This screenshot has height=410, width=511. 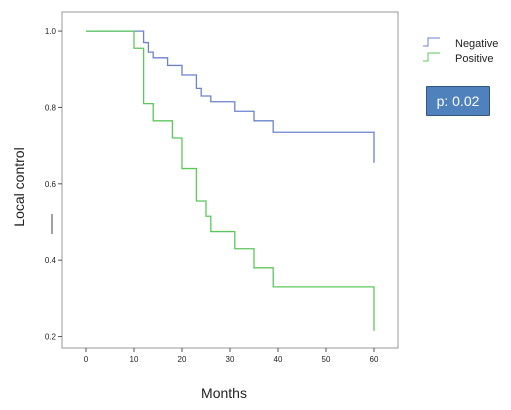 I want to click on x-axis: 0 10 20 30 40 50 60, so click(x=231, y=356).